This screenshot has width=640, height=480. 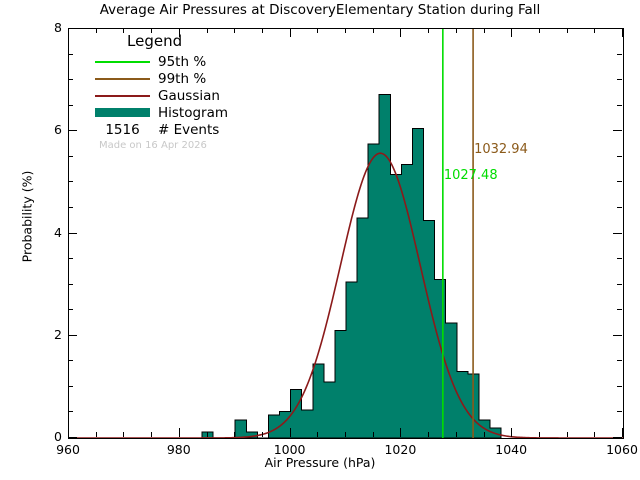 I want to click on x-tick-label: 1060, so click(x=622, y=449).